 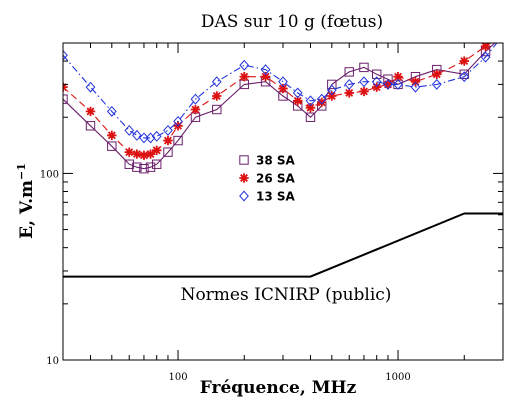 What do you see at coordinates (49, 174) in the screenshot?
I see `y-tick-label: 100` at bounding box center [49, 174].